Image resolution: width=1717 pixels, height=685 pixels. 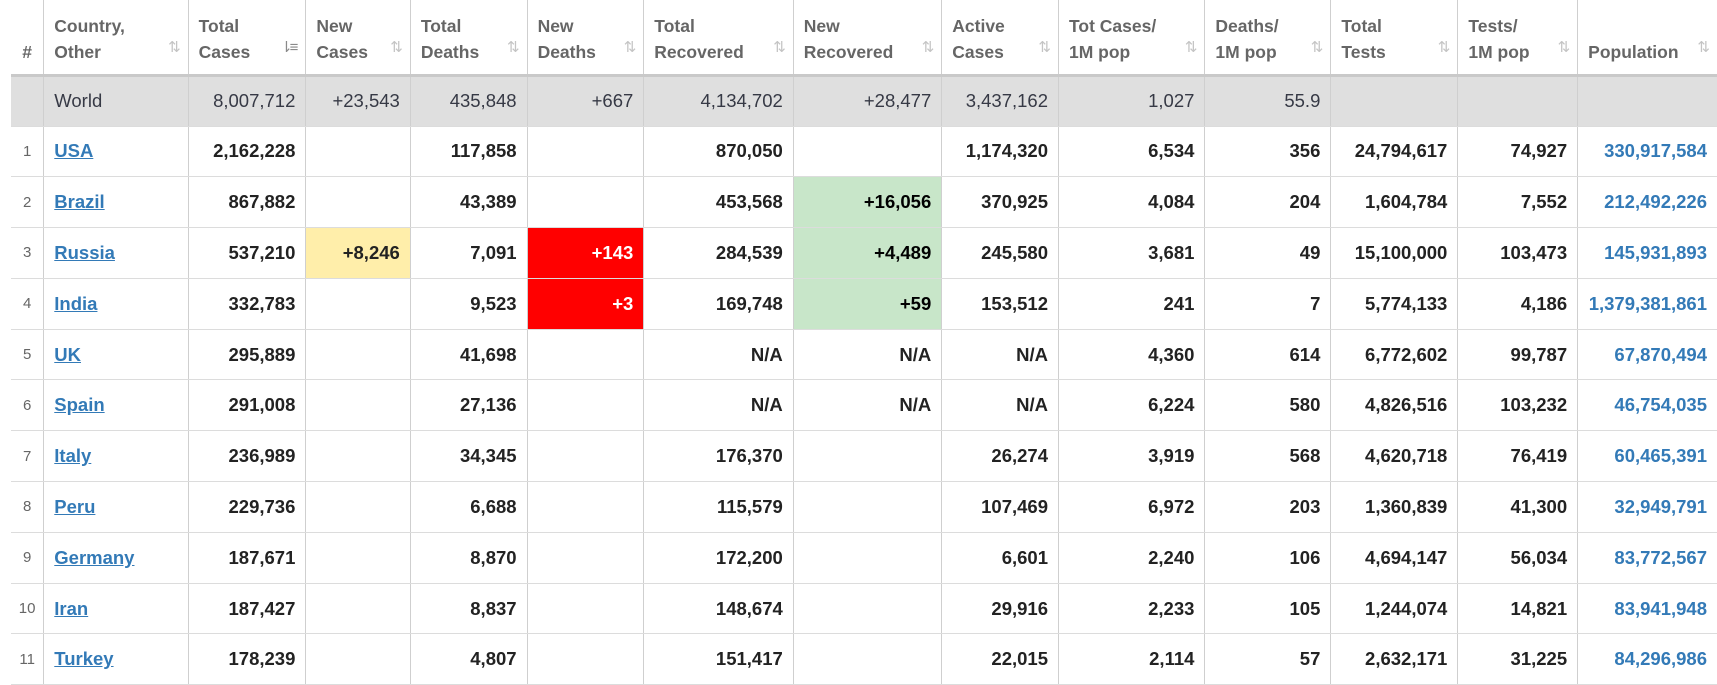 What do you see at coordinates (1518, 38) in the screenshot?
I see `column-header-tests-per-m: Tests/1M pop ⇅` at bounding box center [1518, 38].